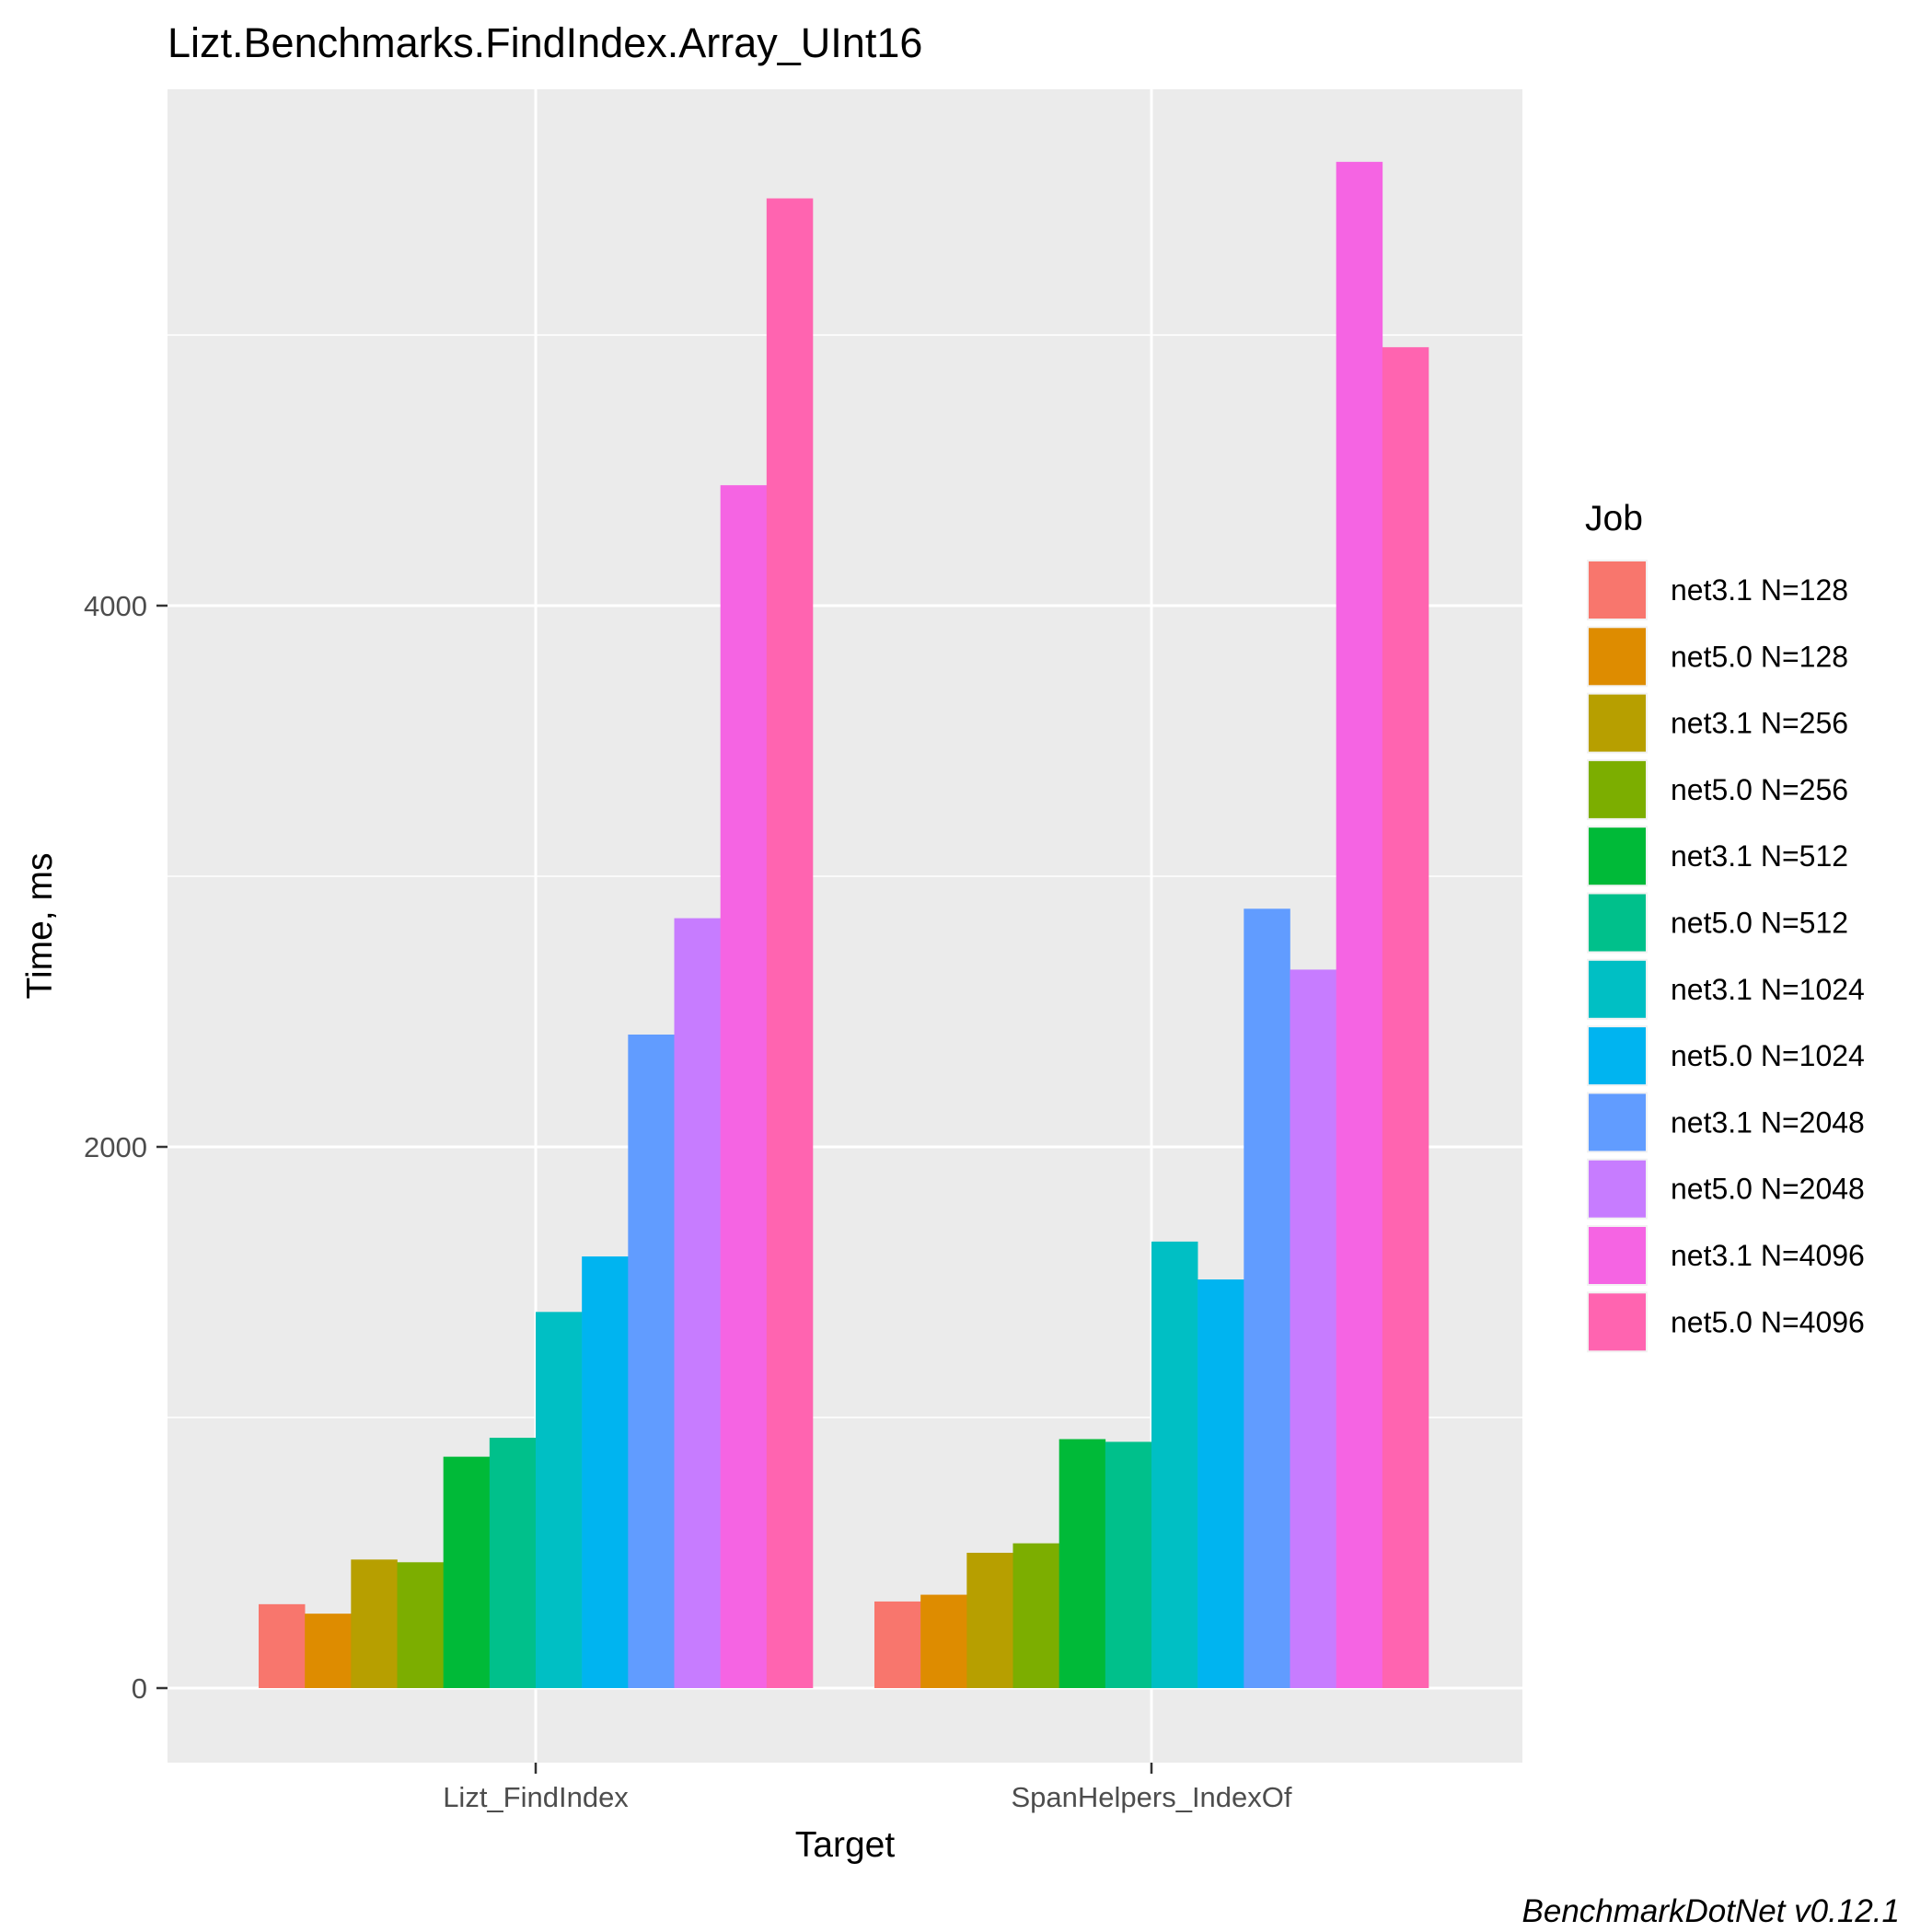 The height and width of the screenshot is (1932, 1932). What do you see at coordinates (1768, 1055) in the screenshot?
I see `legend-label: net5.0 N=1024` at bounding box center [1768, 1055].